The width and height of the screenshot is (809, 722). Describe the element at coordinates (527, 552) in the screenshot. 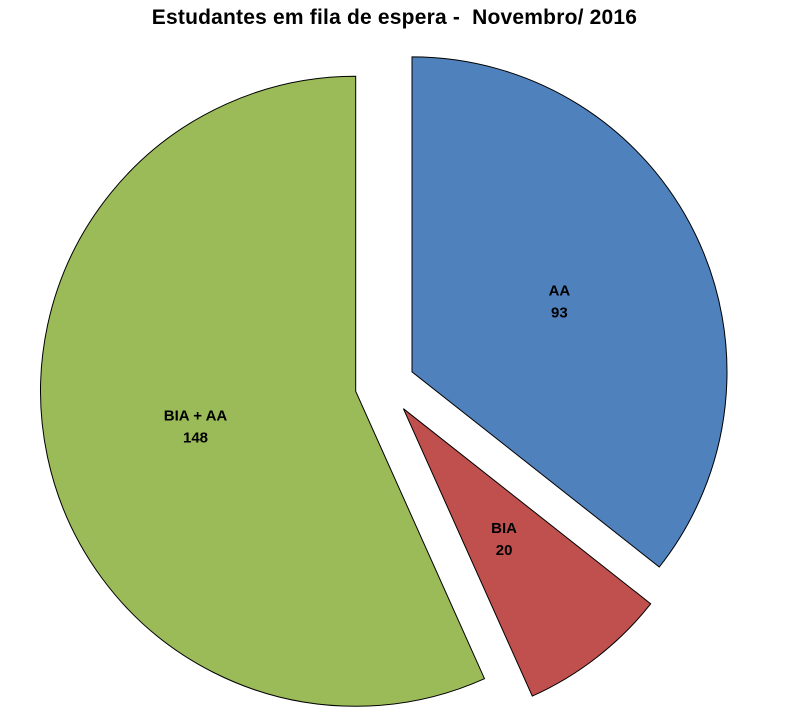

I see `pie-slice-bia` at that location.